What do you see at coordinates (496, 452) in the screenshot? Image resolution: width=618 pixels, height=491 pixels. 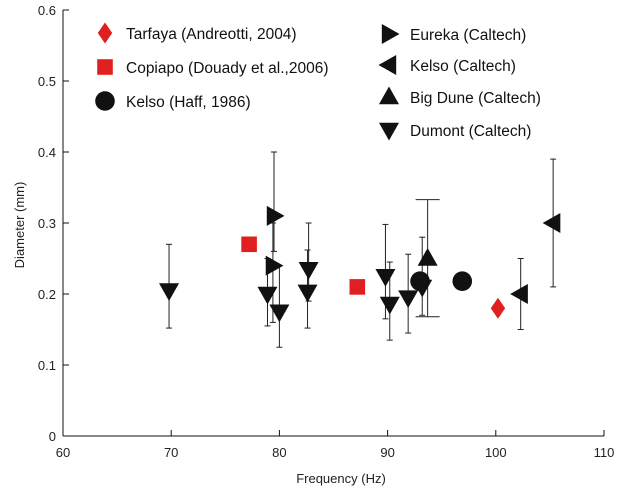 I see `x-tick-label: 100` at bounding box center [496, 452].